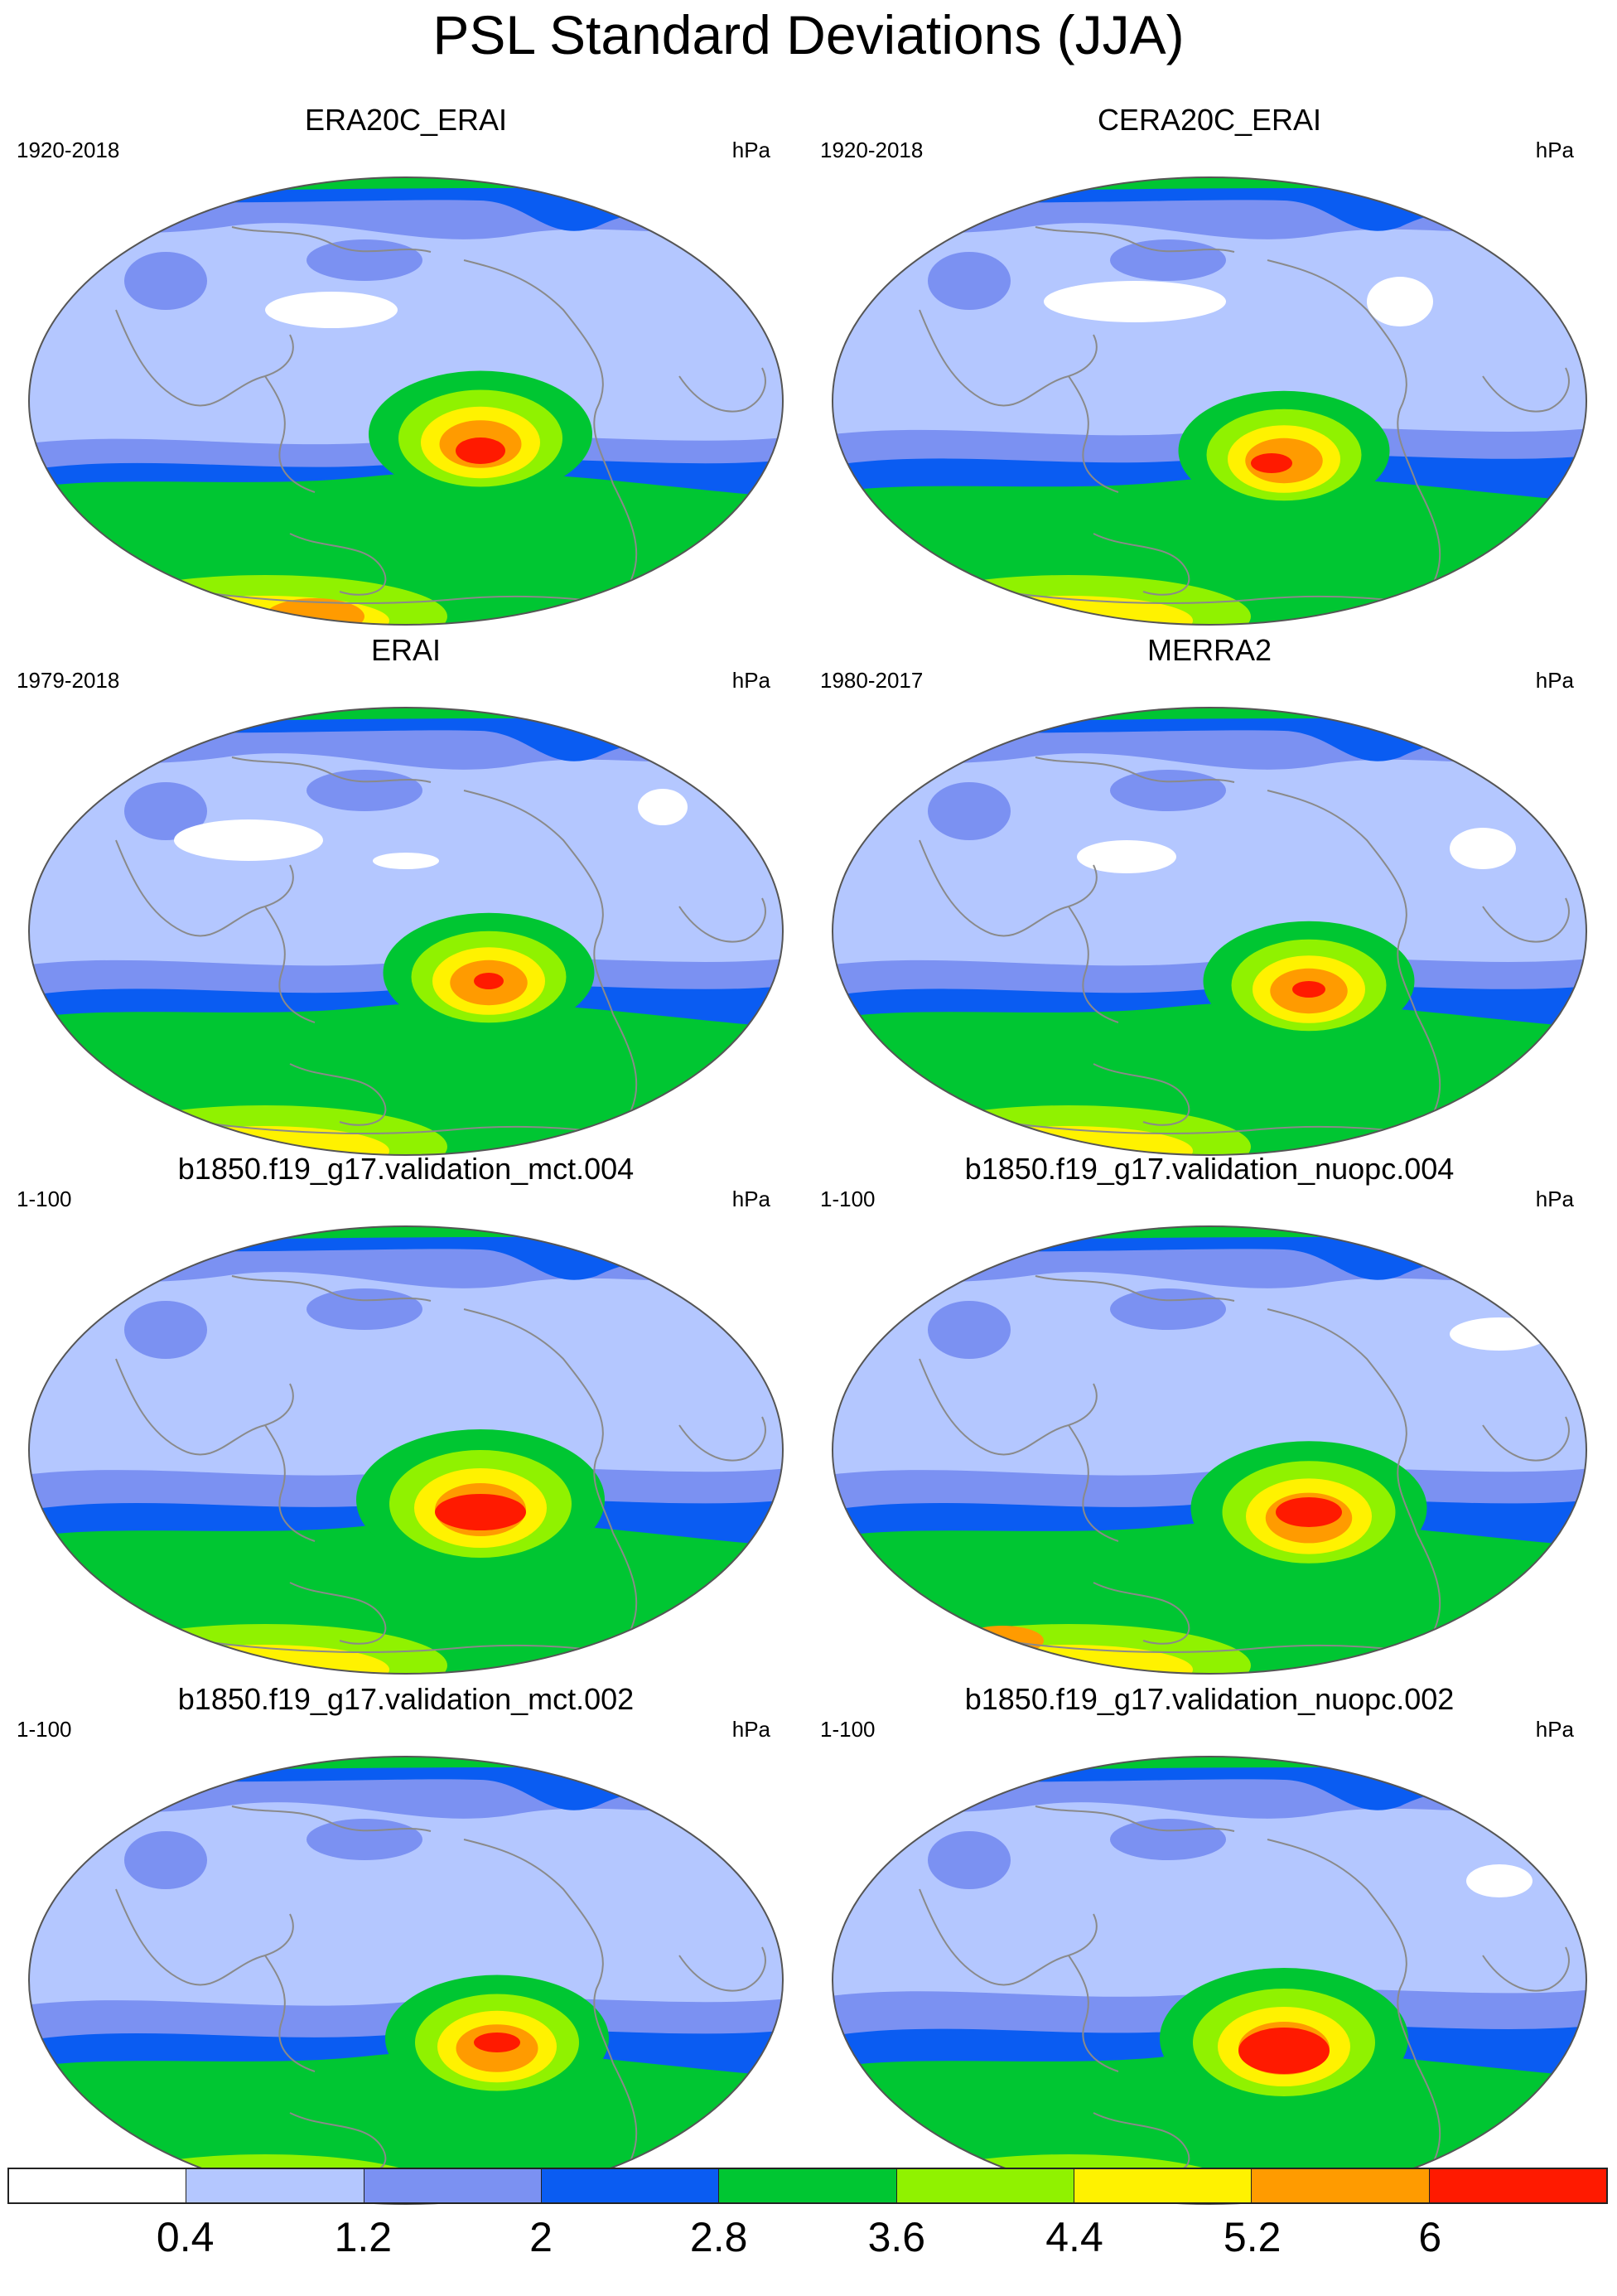  I want to click on map-panel-cera20c-erai: CERA20C_ERAI 1920-2018 hPa, so click(1209, 368).